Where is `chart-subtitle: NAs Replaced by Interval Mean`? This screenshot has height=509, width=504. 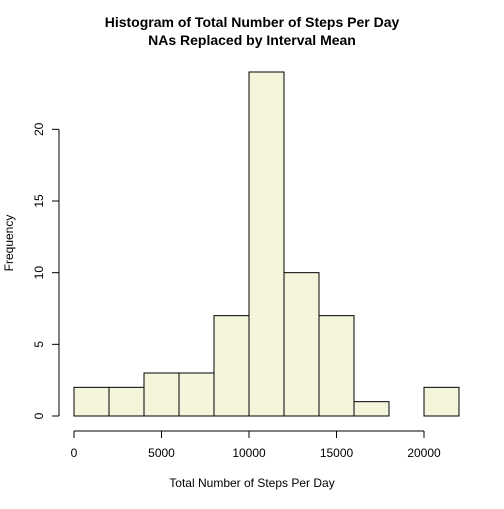 chart-subtitle: NAs Replaced by Interval Mean is located at coordinates (252, 40).